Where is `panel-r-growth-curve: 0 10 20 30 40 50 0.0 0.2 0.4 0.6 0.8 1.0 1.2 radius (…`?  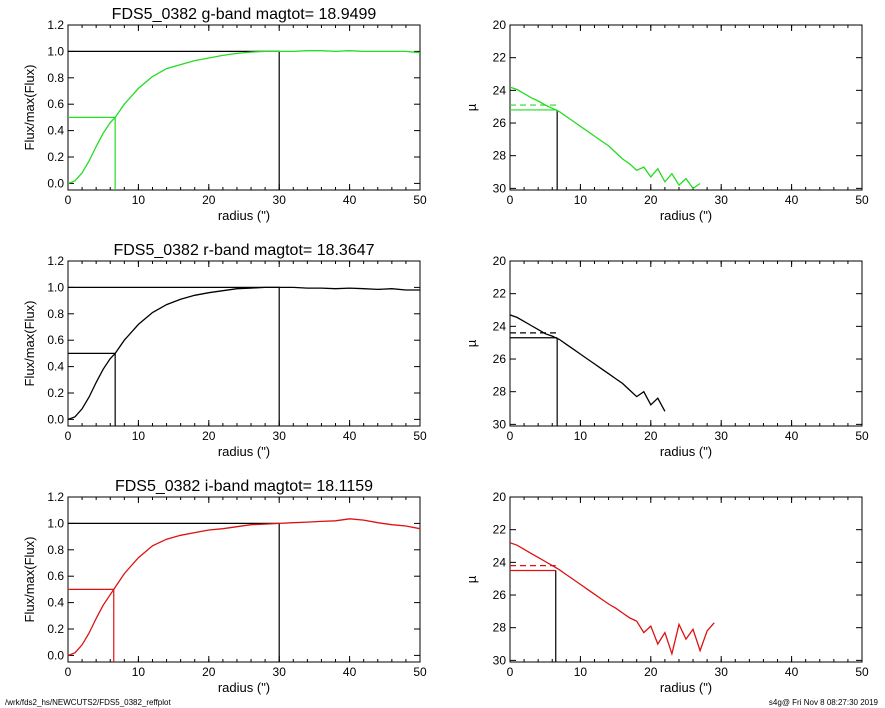
panel-r-growth-curve: 0 10 20 30 40 50 0.0 0.2 0.4 0.6 0.8 1.0 1.2 radius (… is located at coordinates (224, 350).